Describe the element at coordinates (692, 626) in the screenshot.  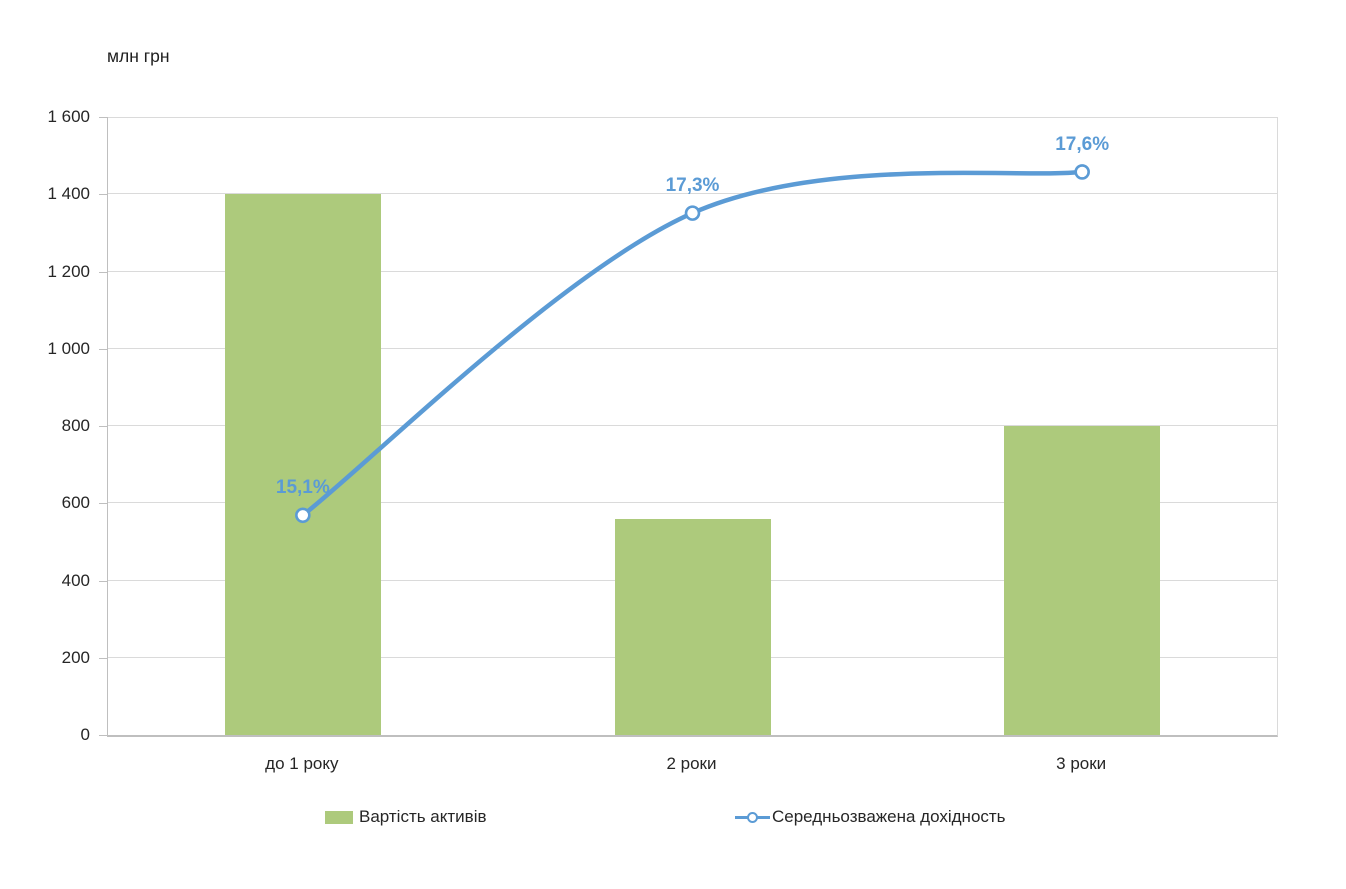
I see `bar-2 роки` at that location.